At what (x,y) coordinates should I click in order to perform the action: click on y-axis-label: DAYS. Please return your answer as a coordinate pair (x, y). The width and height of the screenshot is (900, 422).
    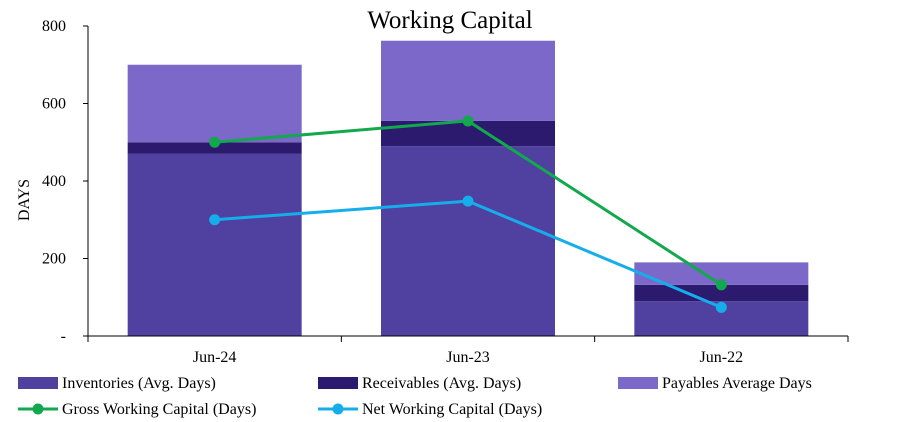
    Looking at the image, I should click on (24, 200).